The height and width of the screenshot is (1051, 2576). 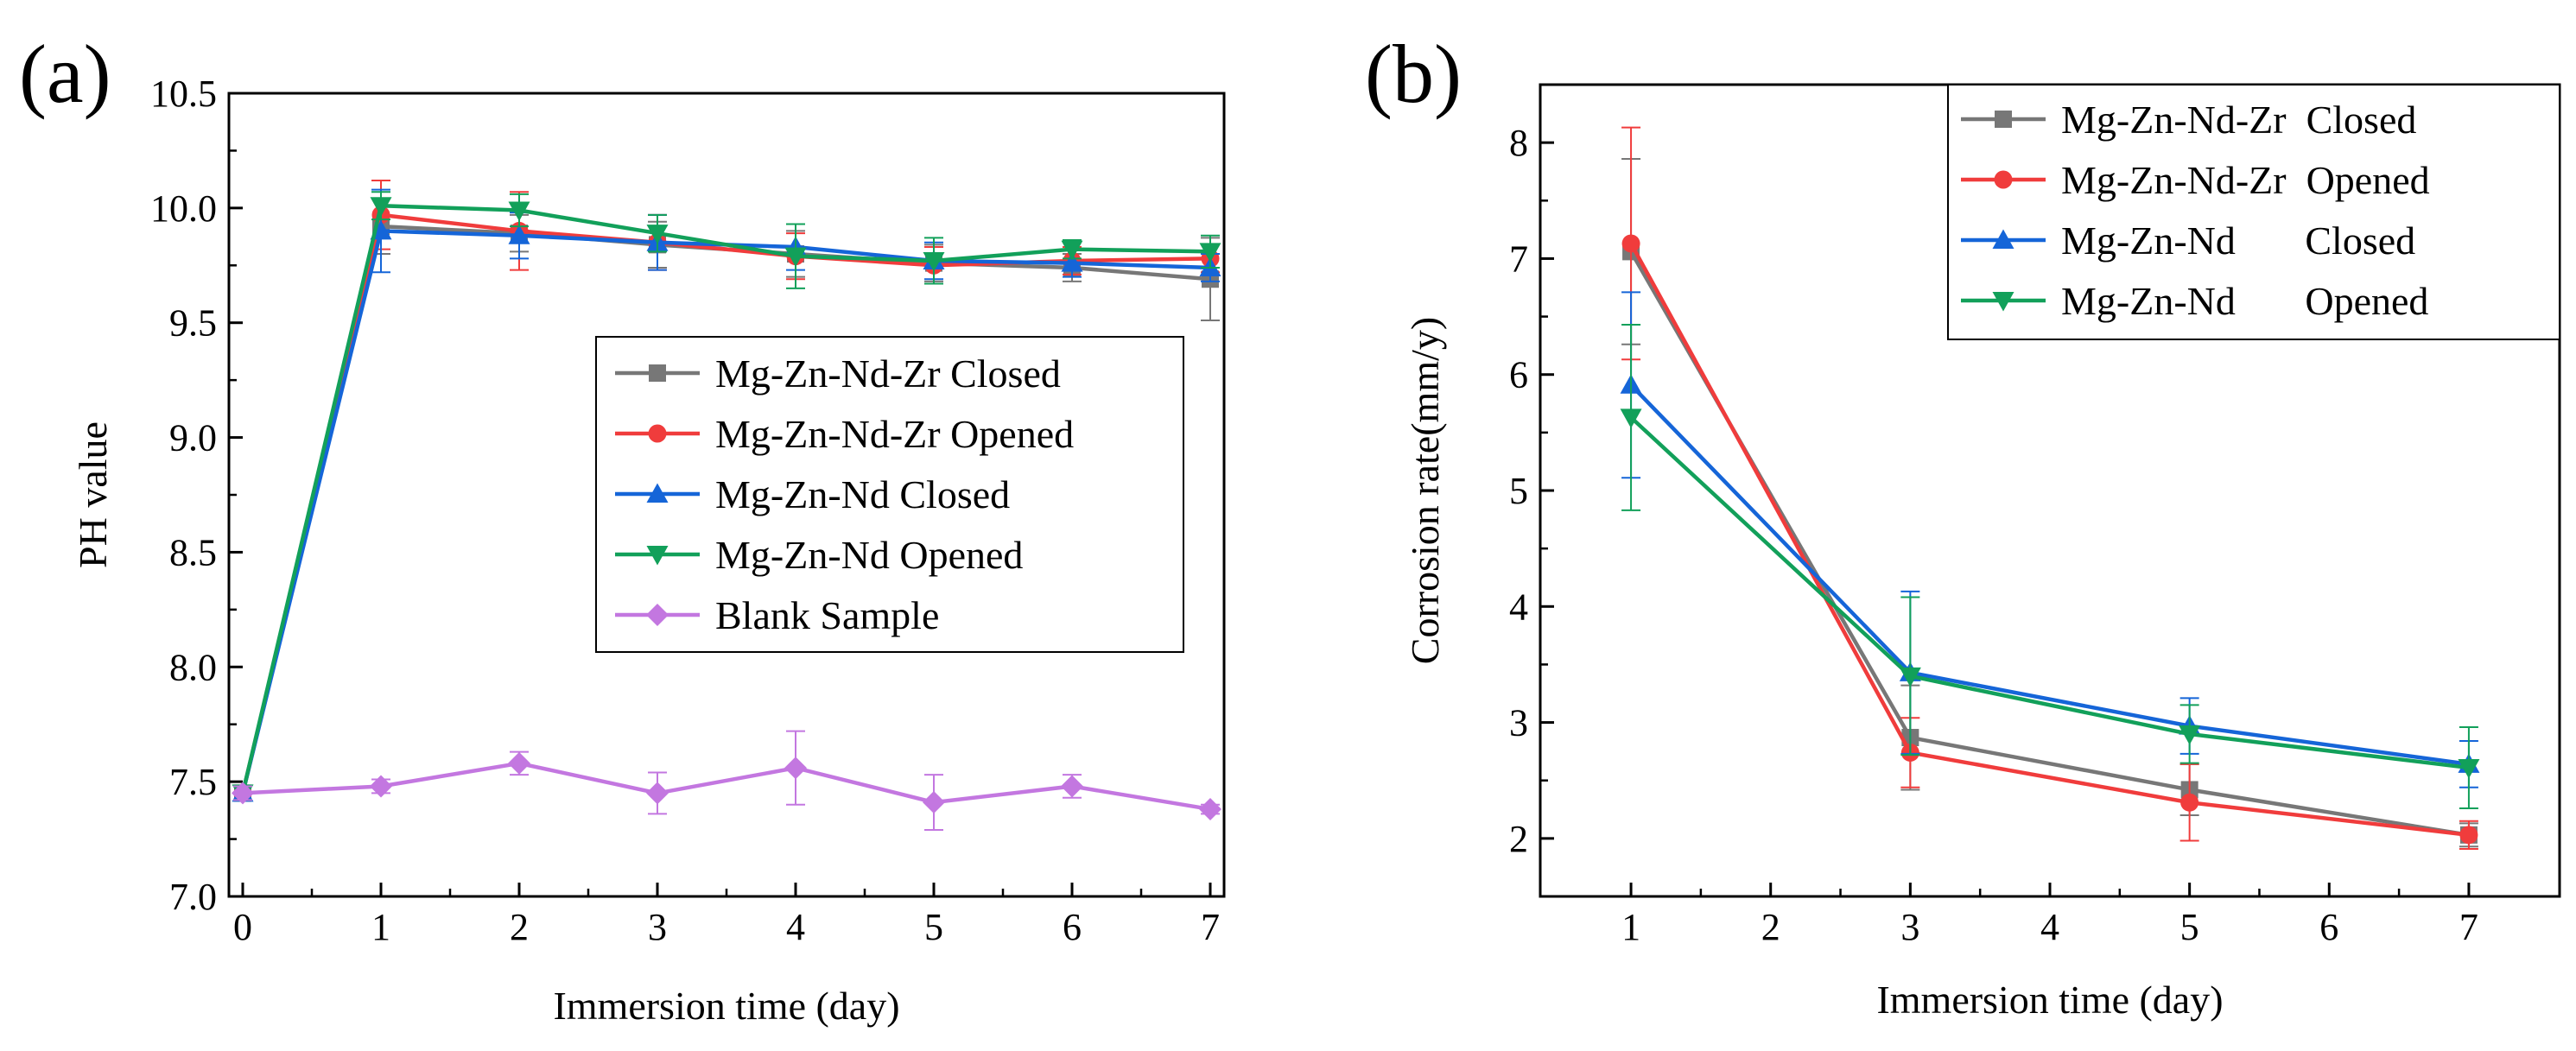 What do you see at coordinates (1518, 143) in the screenshot?
I see `y-tick-label: 8` at bounding box center [1518, 143].